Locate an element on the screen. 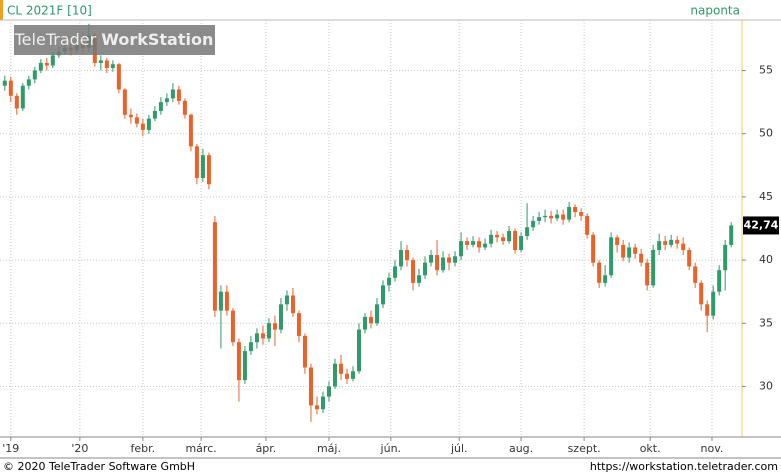  last-price-box is located at coordinates (761, 225).